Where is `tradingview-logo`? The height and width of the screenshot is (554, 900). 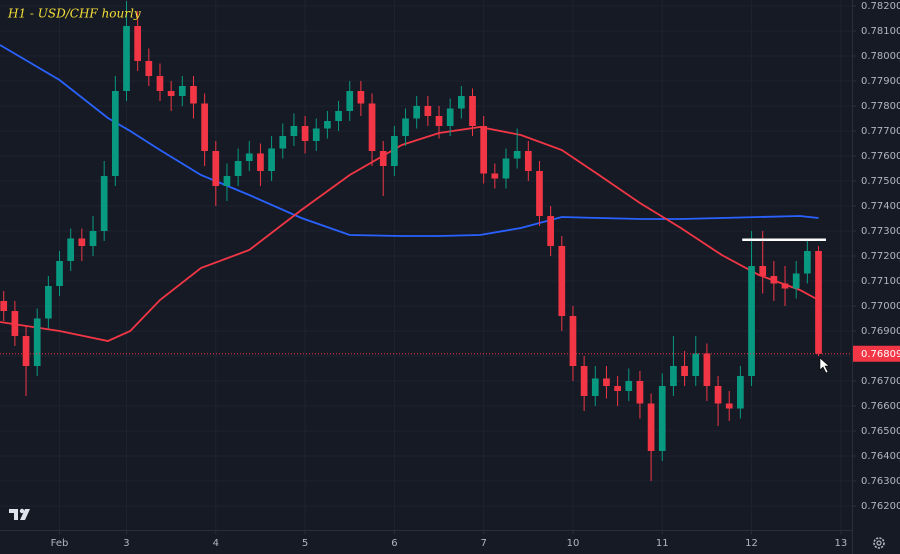 tradingview-logo is located at coordinates (19, 514).